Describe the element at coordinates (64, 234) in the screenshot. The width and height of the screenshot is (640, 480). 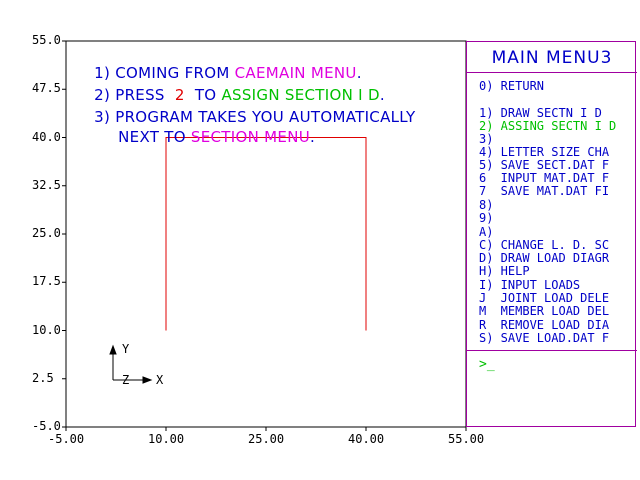
I see `y-axis-ticks` at that location.